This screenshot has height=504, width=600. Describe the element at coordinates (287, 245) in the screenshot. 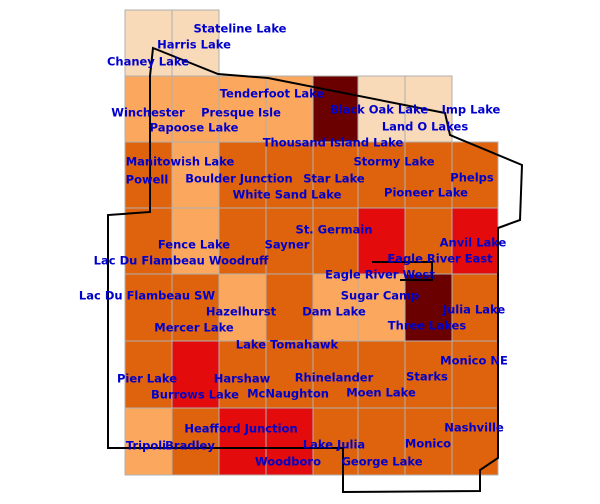

I see `place-label: Sayner` at that location.